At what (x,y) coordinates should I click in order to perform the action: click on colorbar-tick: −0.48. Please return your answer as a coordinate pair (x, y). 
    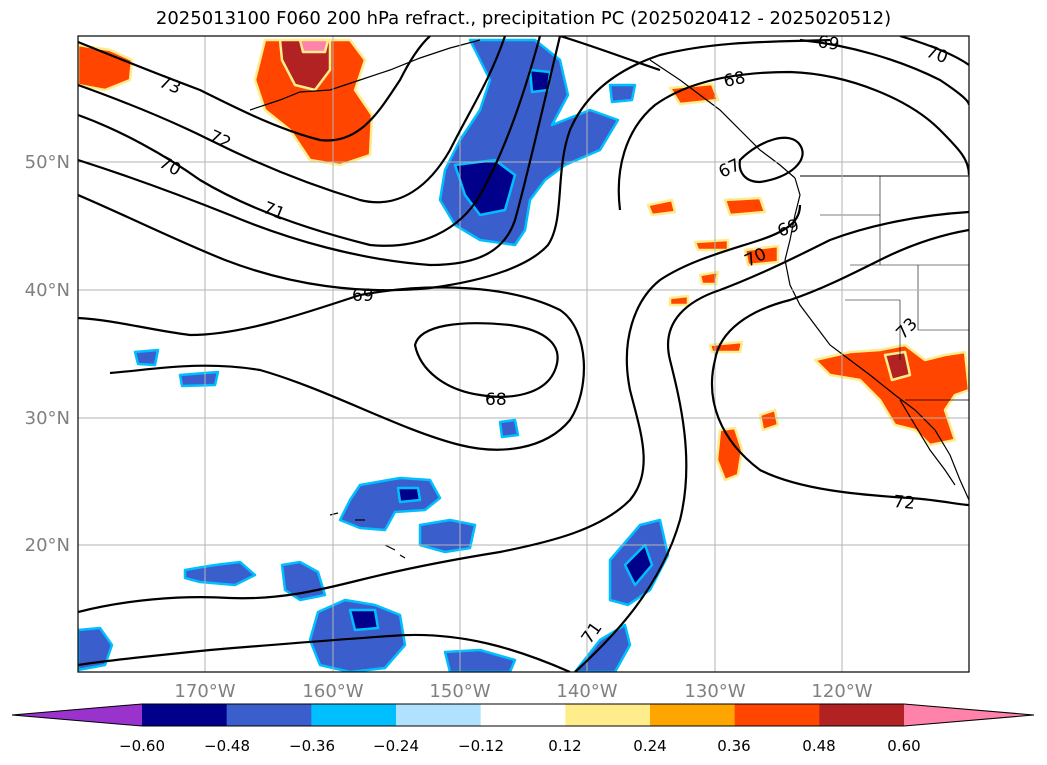
    Looking at the image, I should click on (227, 746).